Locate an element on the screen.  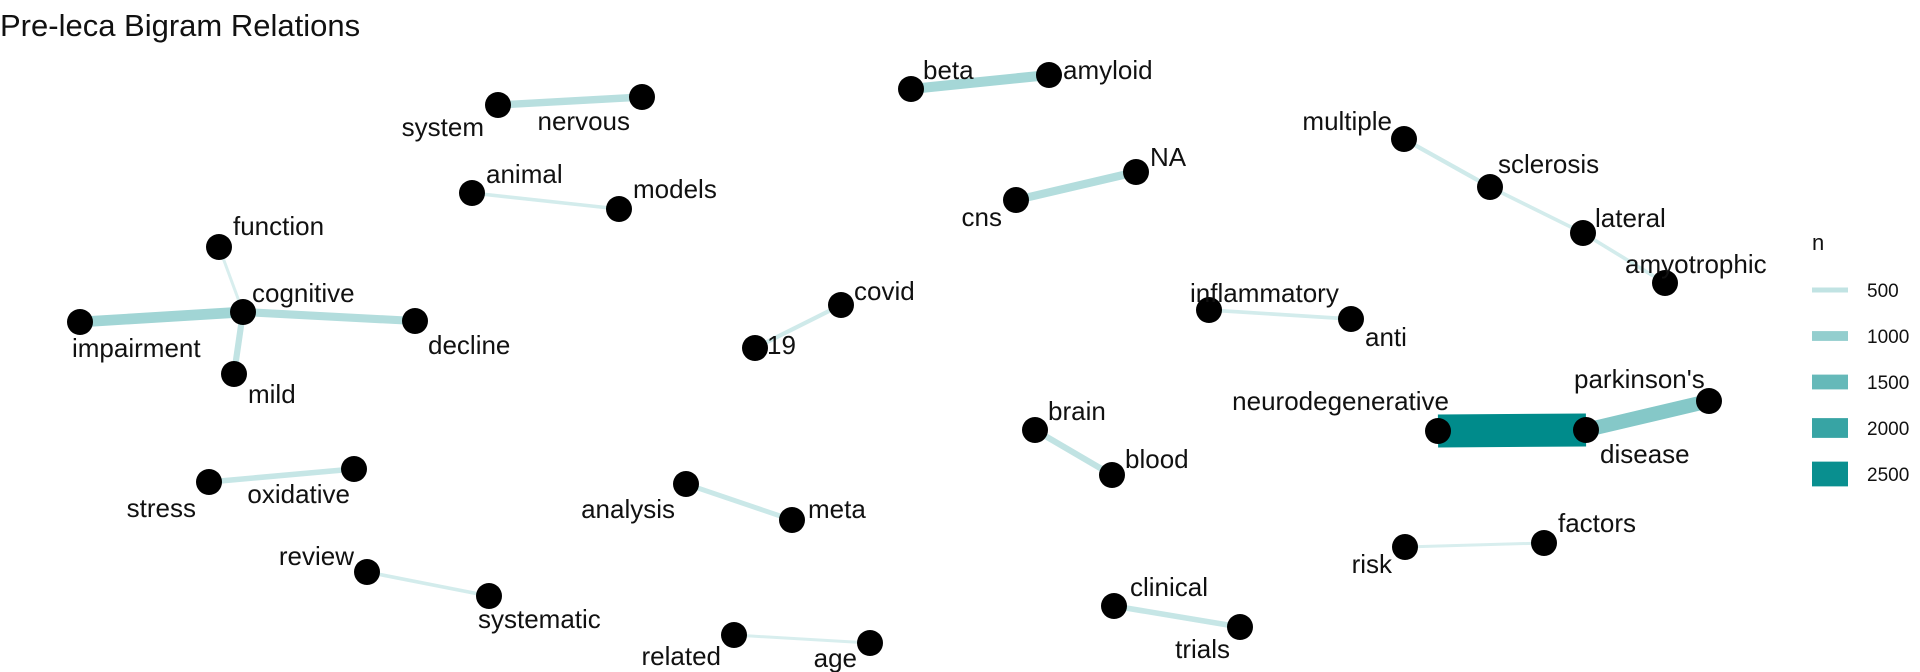
edge-inflammatory-anti is located at coordinates (1280, 314).